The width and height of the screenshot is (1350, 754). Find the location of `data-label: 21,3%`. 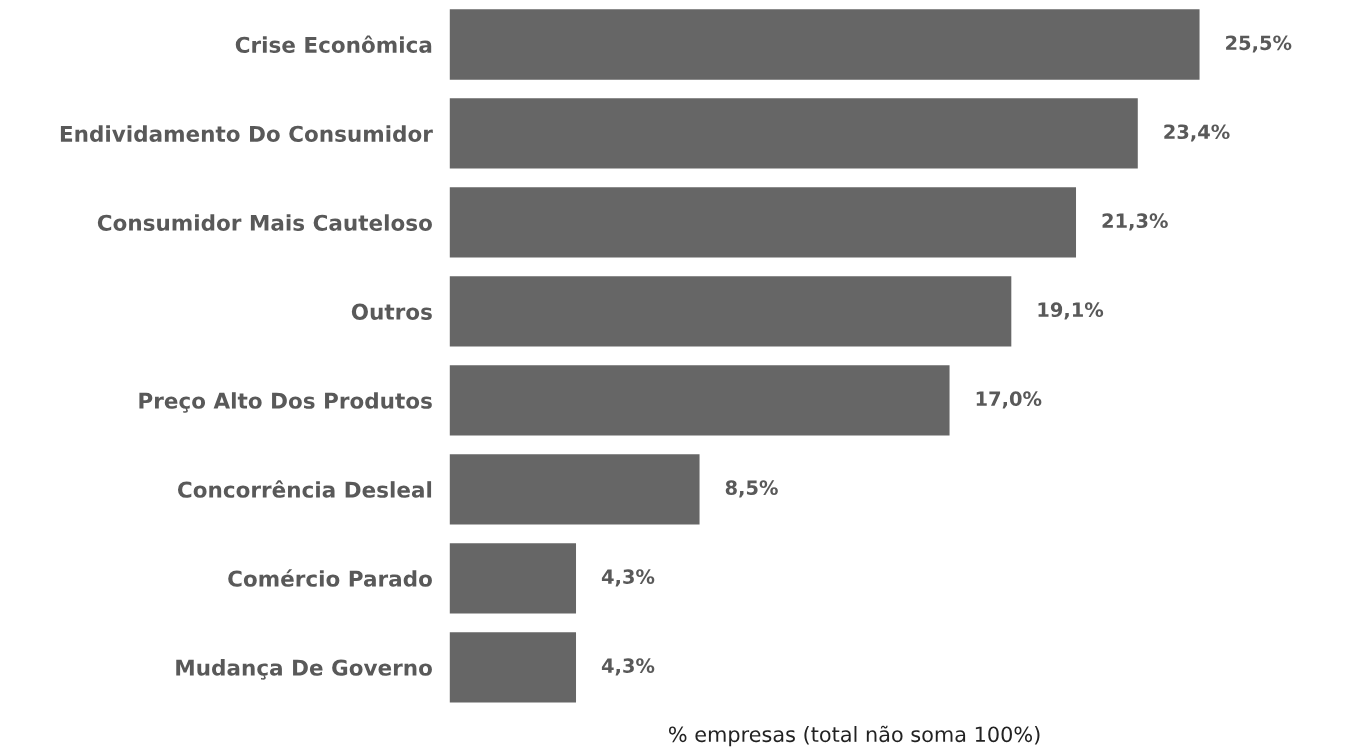

data-label: 21,3% is located at coordinates (1135, 222).